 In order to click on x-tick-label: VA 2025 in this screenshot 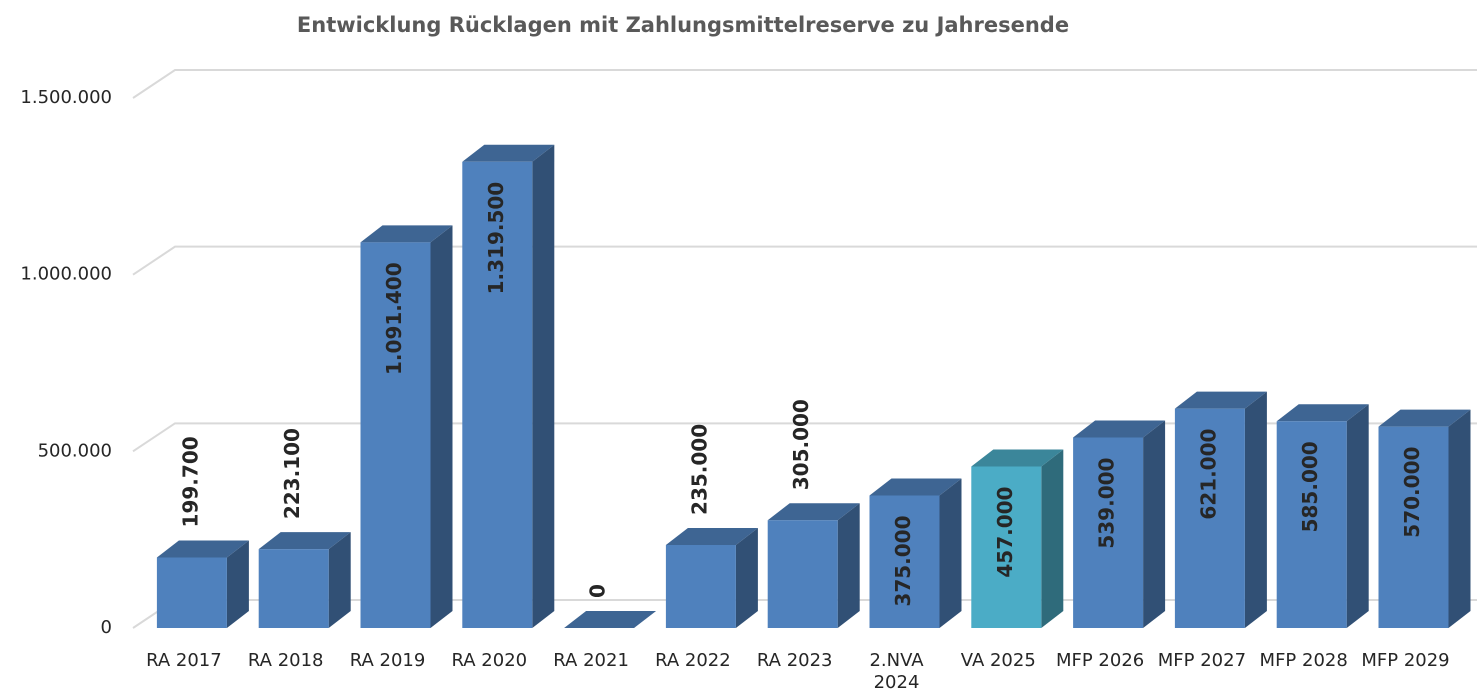, I will do `click(998, 660)`.